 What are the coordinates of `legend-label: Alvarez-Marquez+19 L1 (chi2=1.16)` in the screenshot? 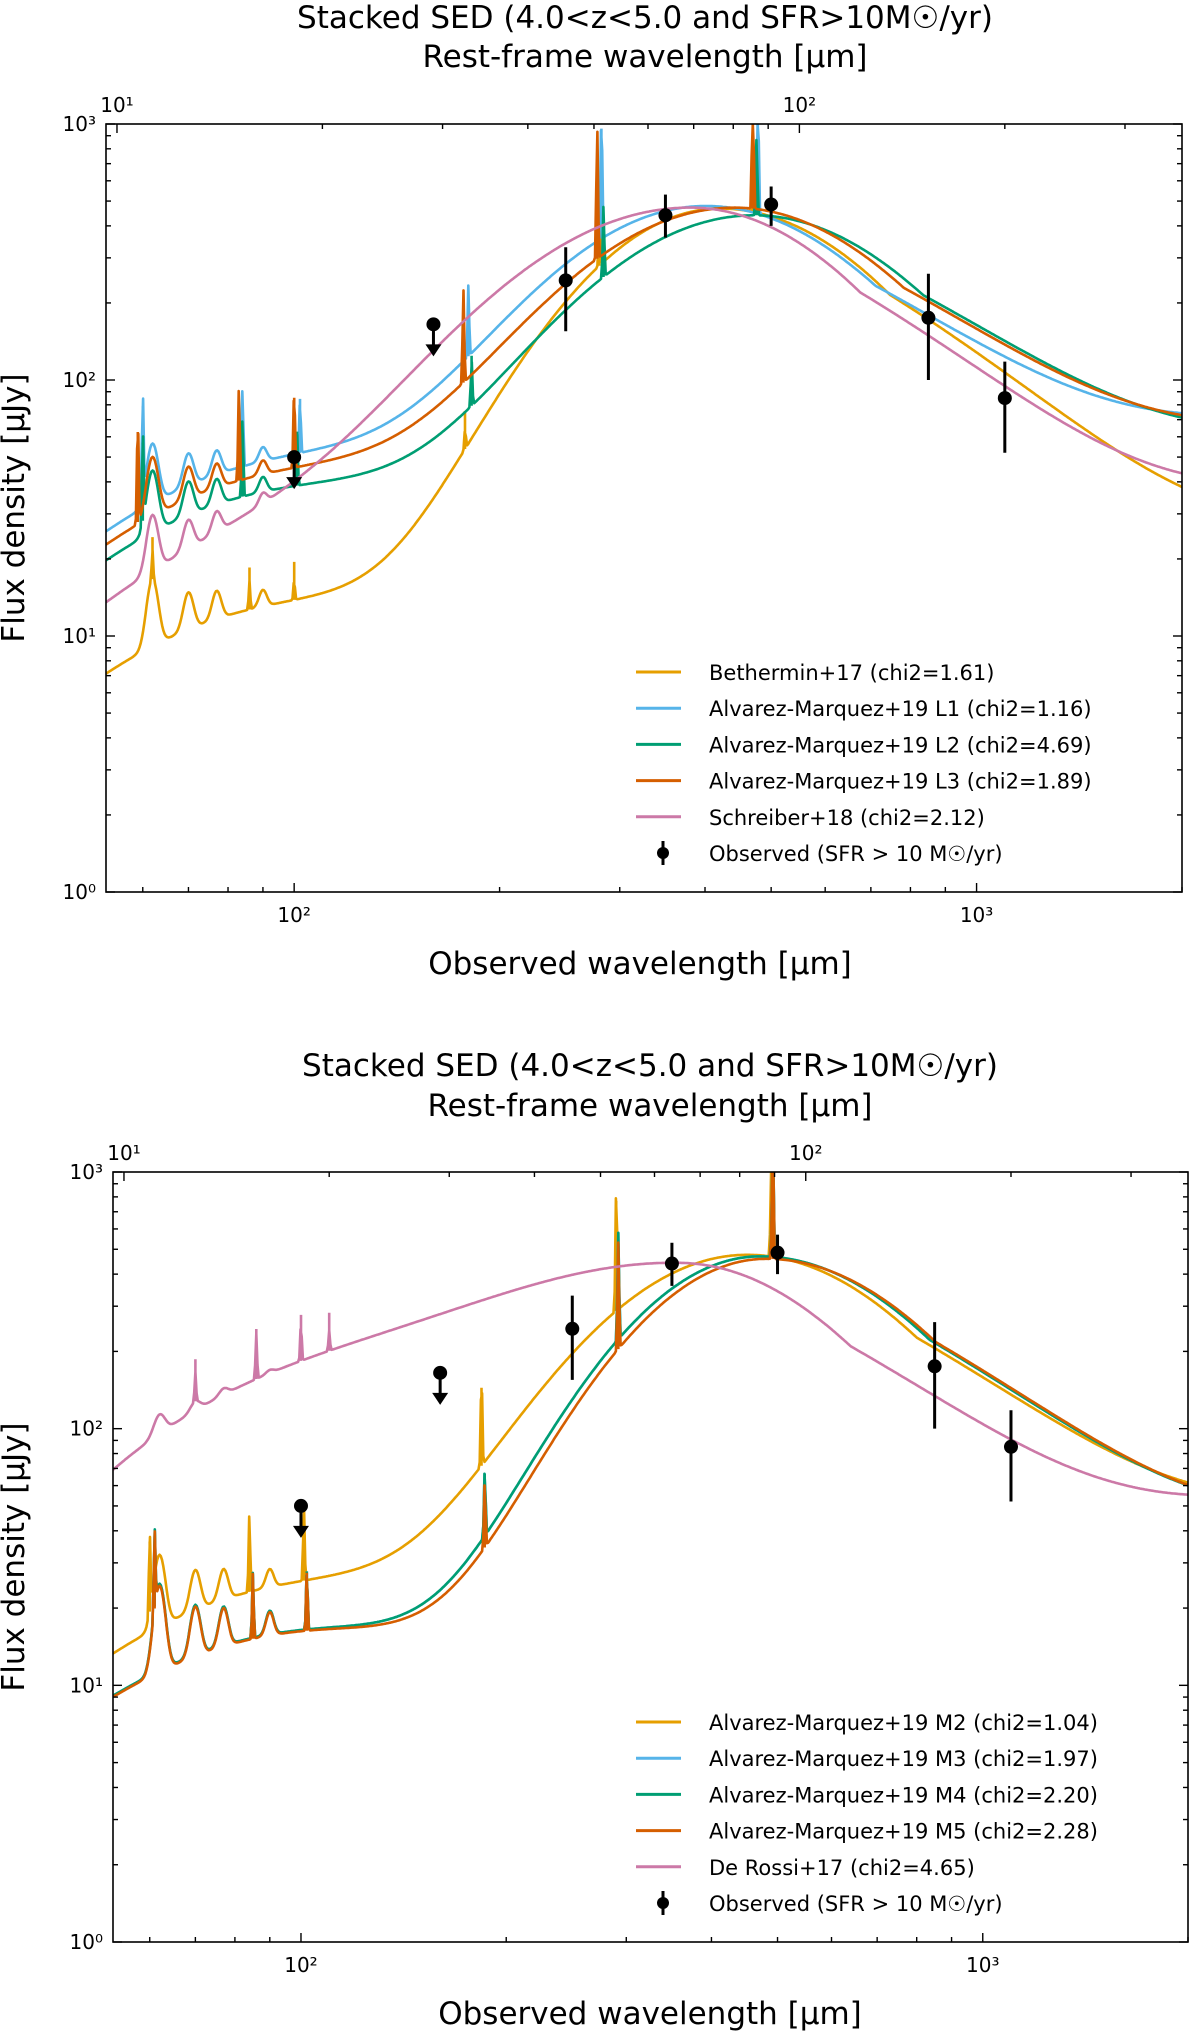 It's located at (900, 709).